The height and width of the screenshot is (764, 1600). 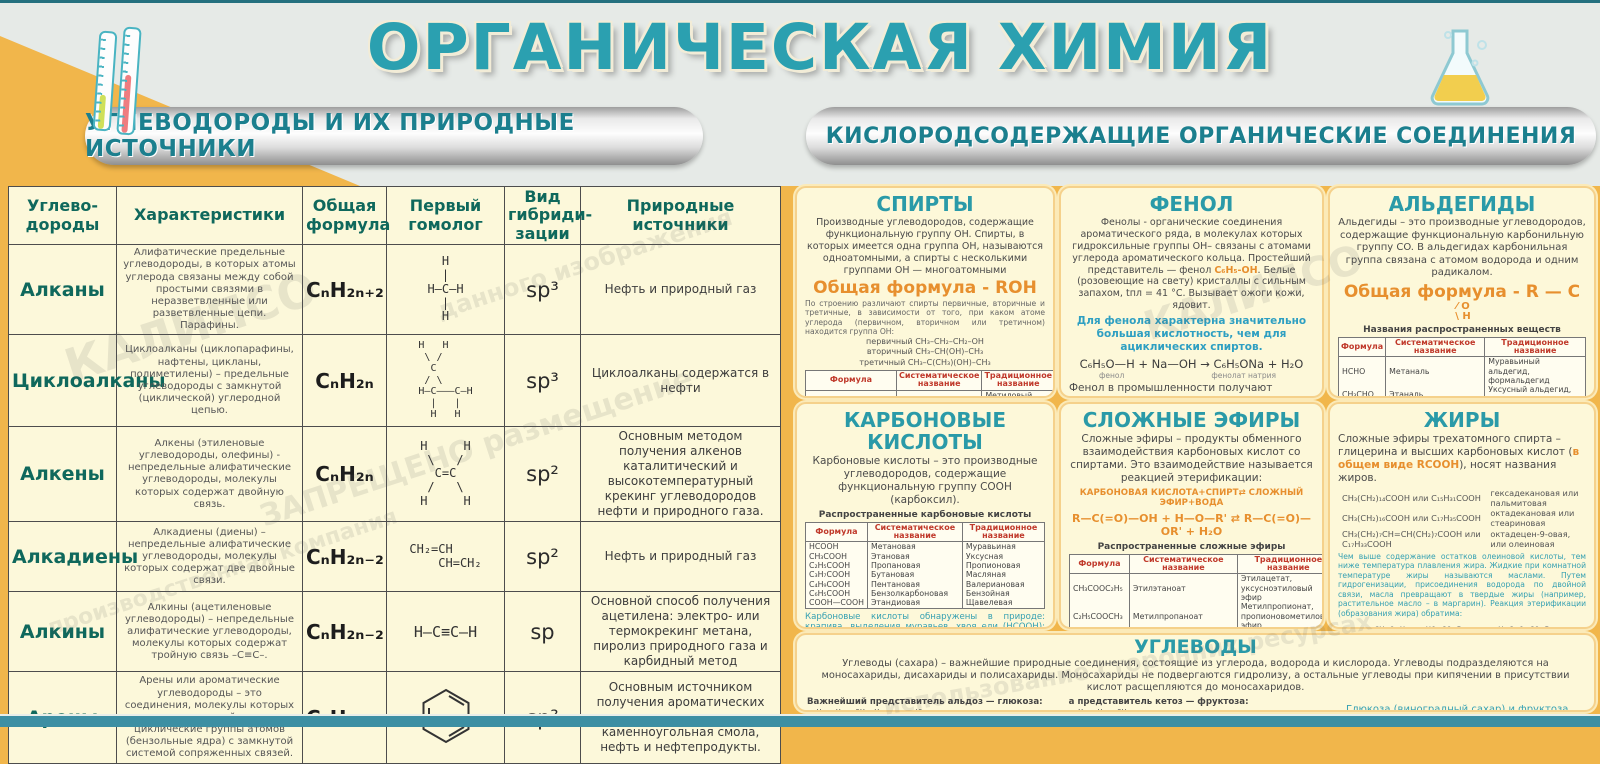 I want to click on hybridization-value: sp², so click(x=542, y=557).